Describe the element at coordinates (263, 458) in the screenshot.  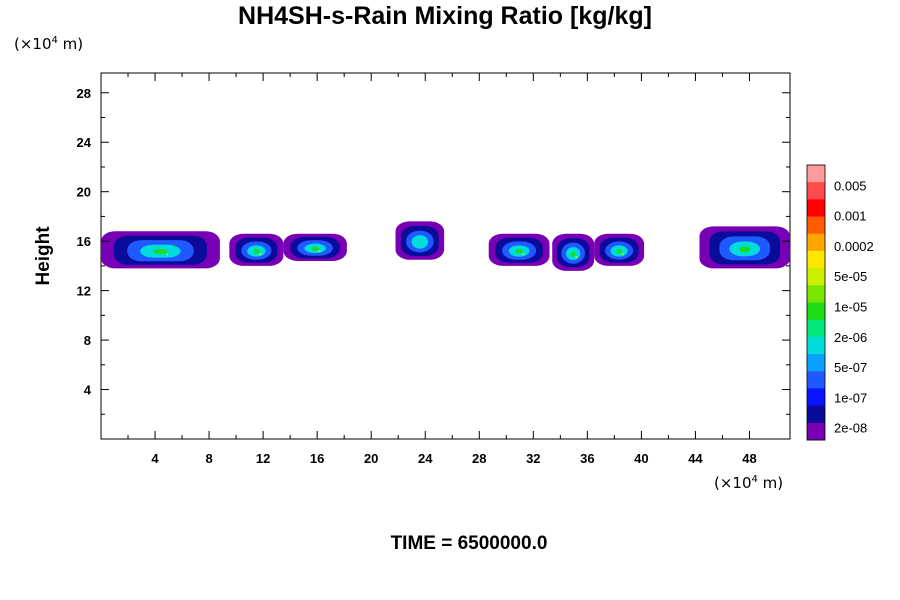
I see `x-tick-label: 12` at that location.